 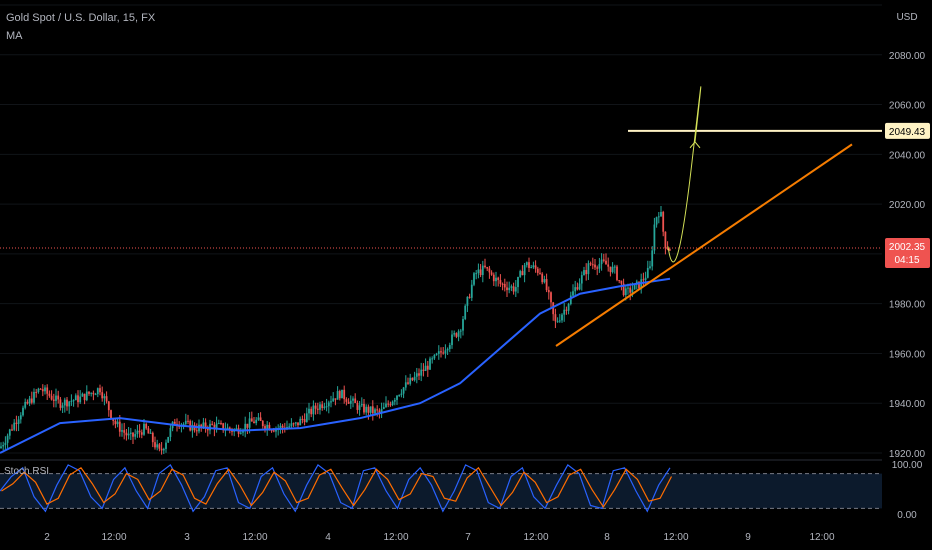 I want to click on time-tick-label: 12:00, so click(x=675, y=537).